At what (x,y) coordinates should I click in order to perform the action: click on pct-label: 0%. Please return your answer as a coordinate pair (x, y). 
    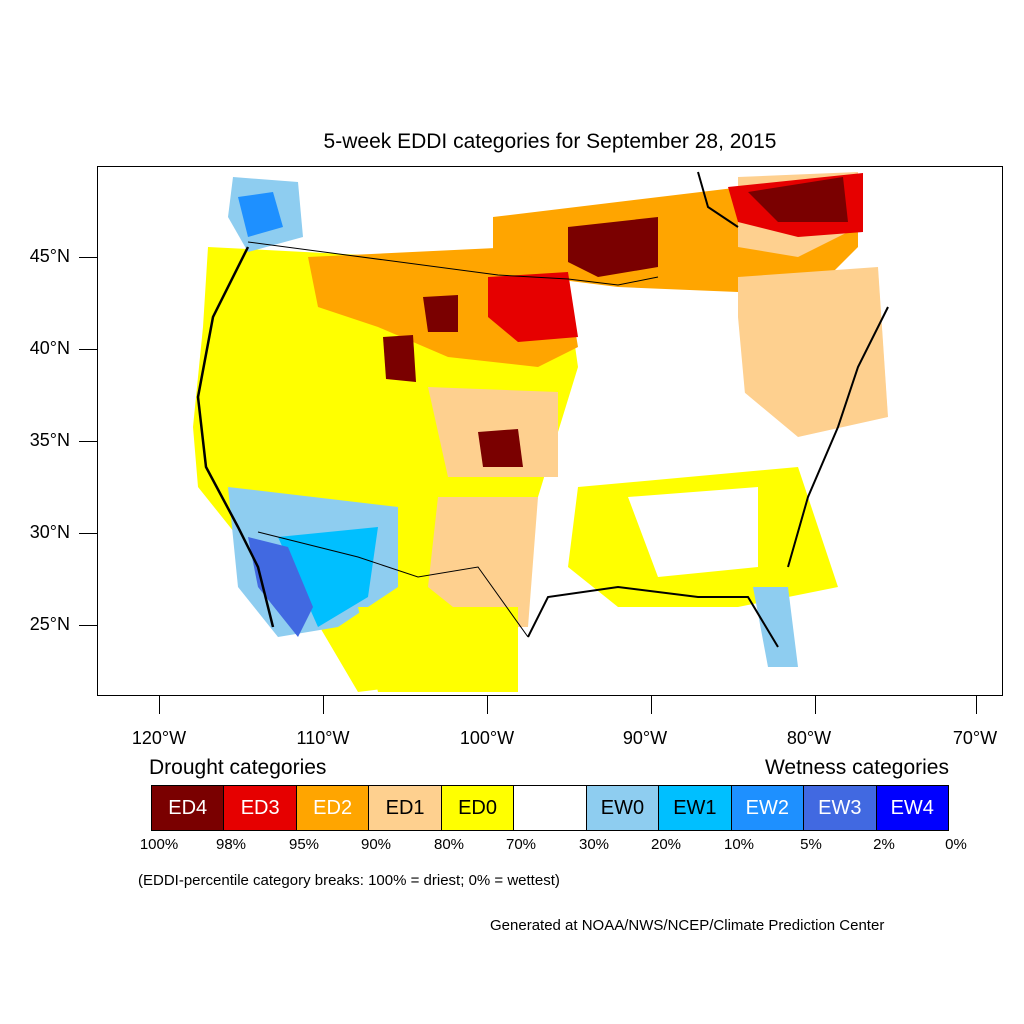
    Looking at the image, I should click on (956, 844).